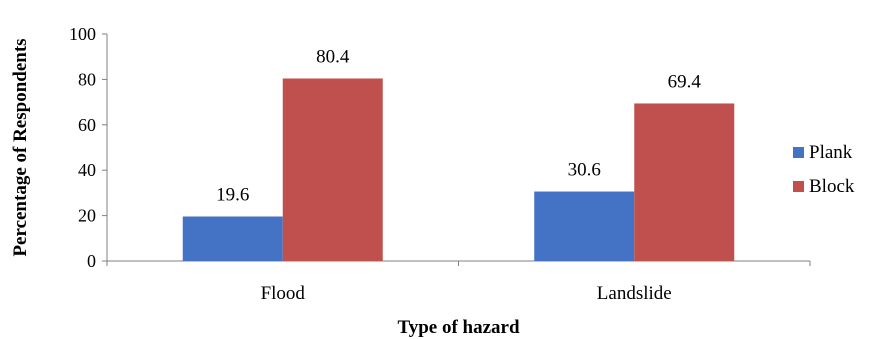  Describe the element at coordinates (584, 226) in the screenshot. I see `bar-plank-landslide` at that location.